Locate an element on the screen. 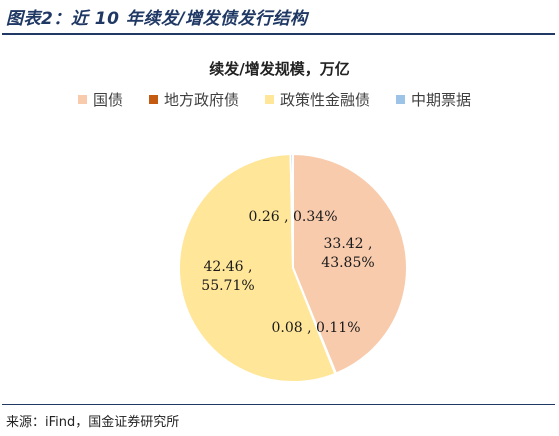  data-label-local-gov: 0.08 , 0.11% is located at coordinates (316, 328).